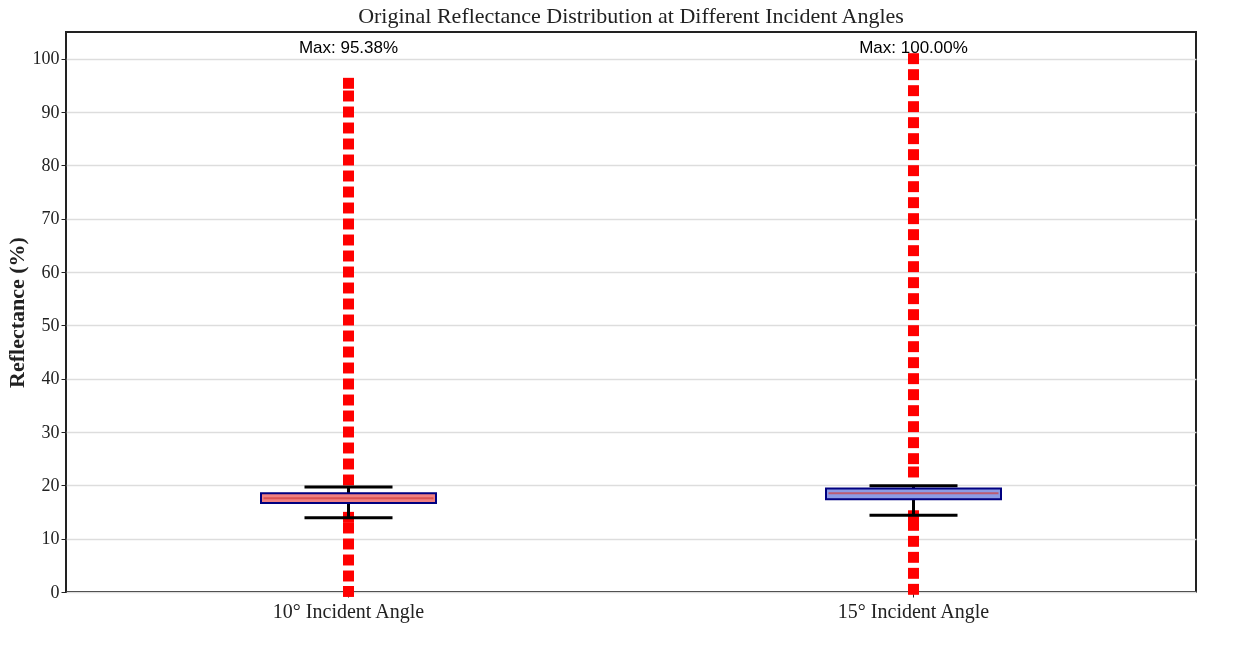 This screenshot has height=661, width=1240. I want to click on y-tick-label: 60, so click(50, 271).